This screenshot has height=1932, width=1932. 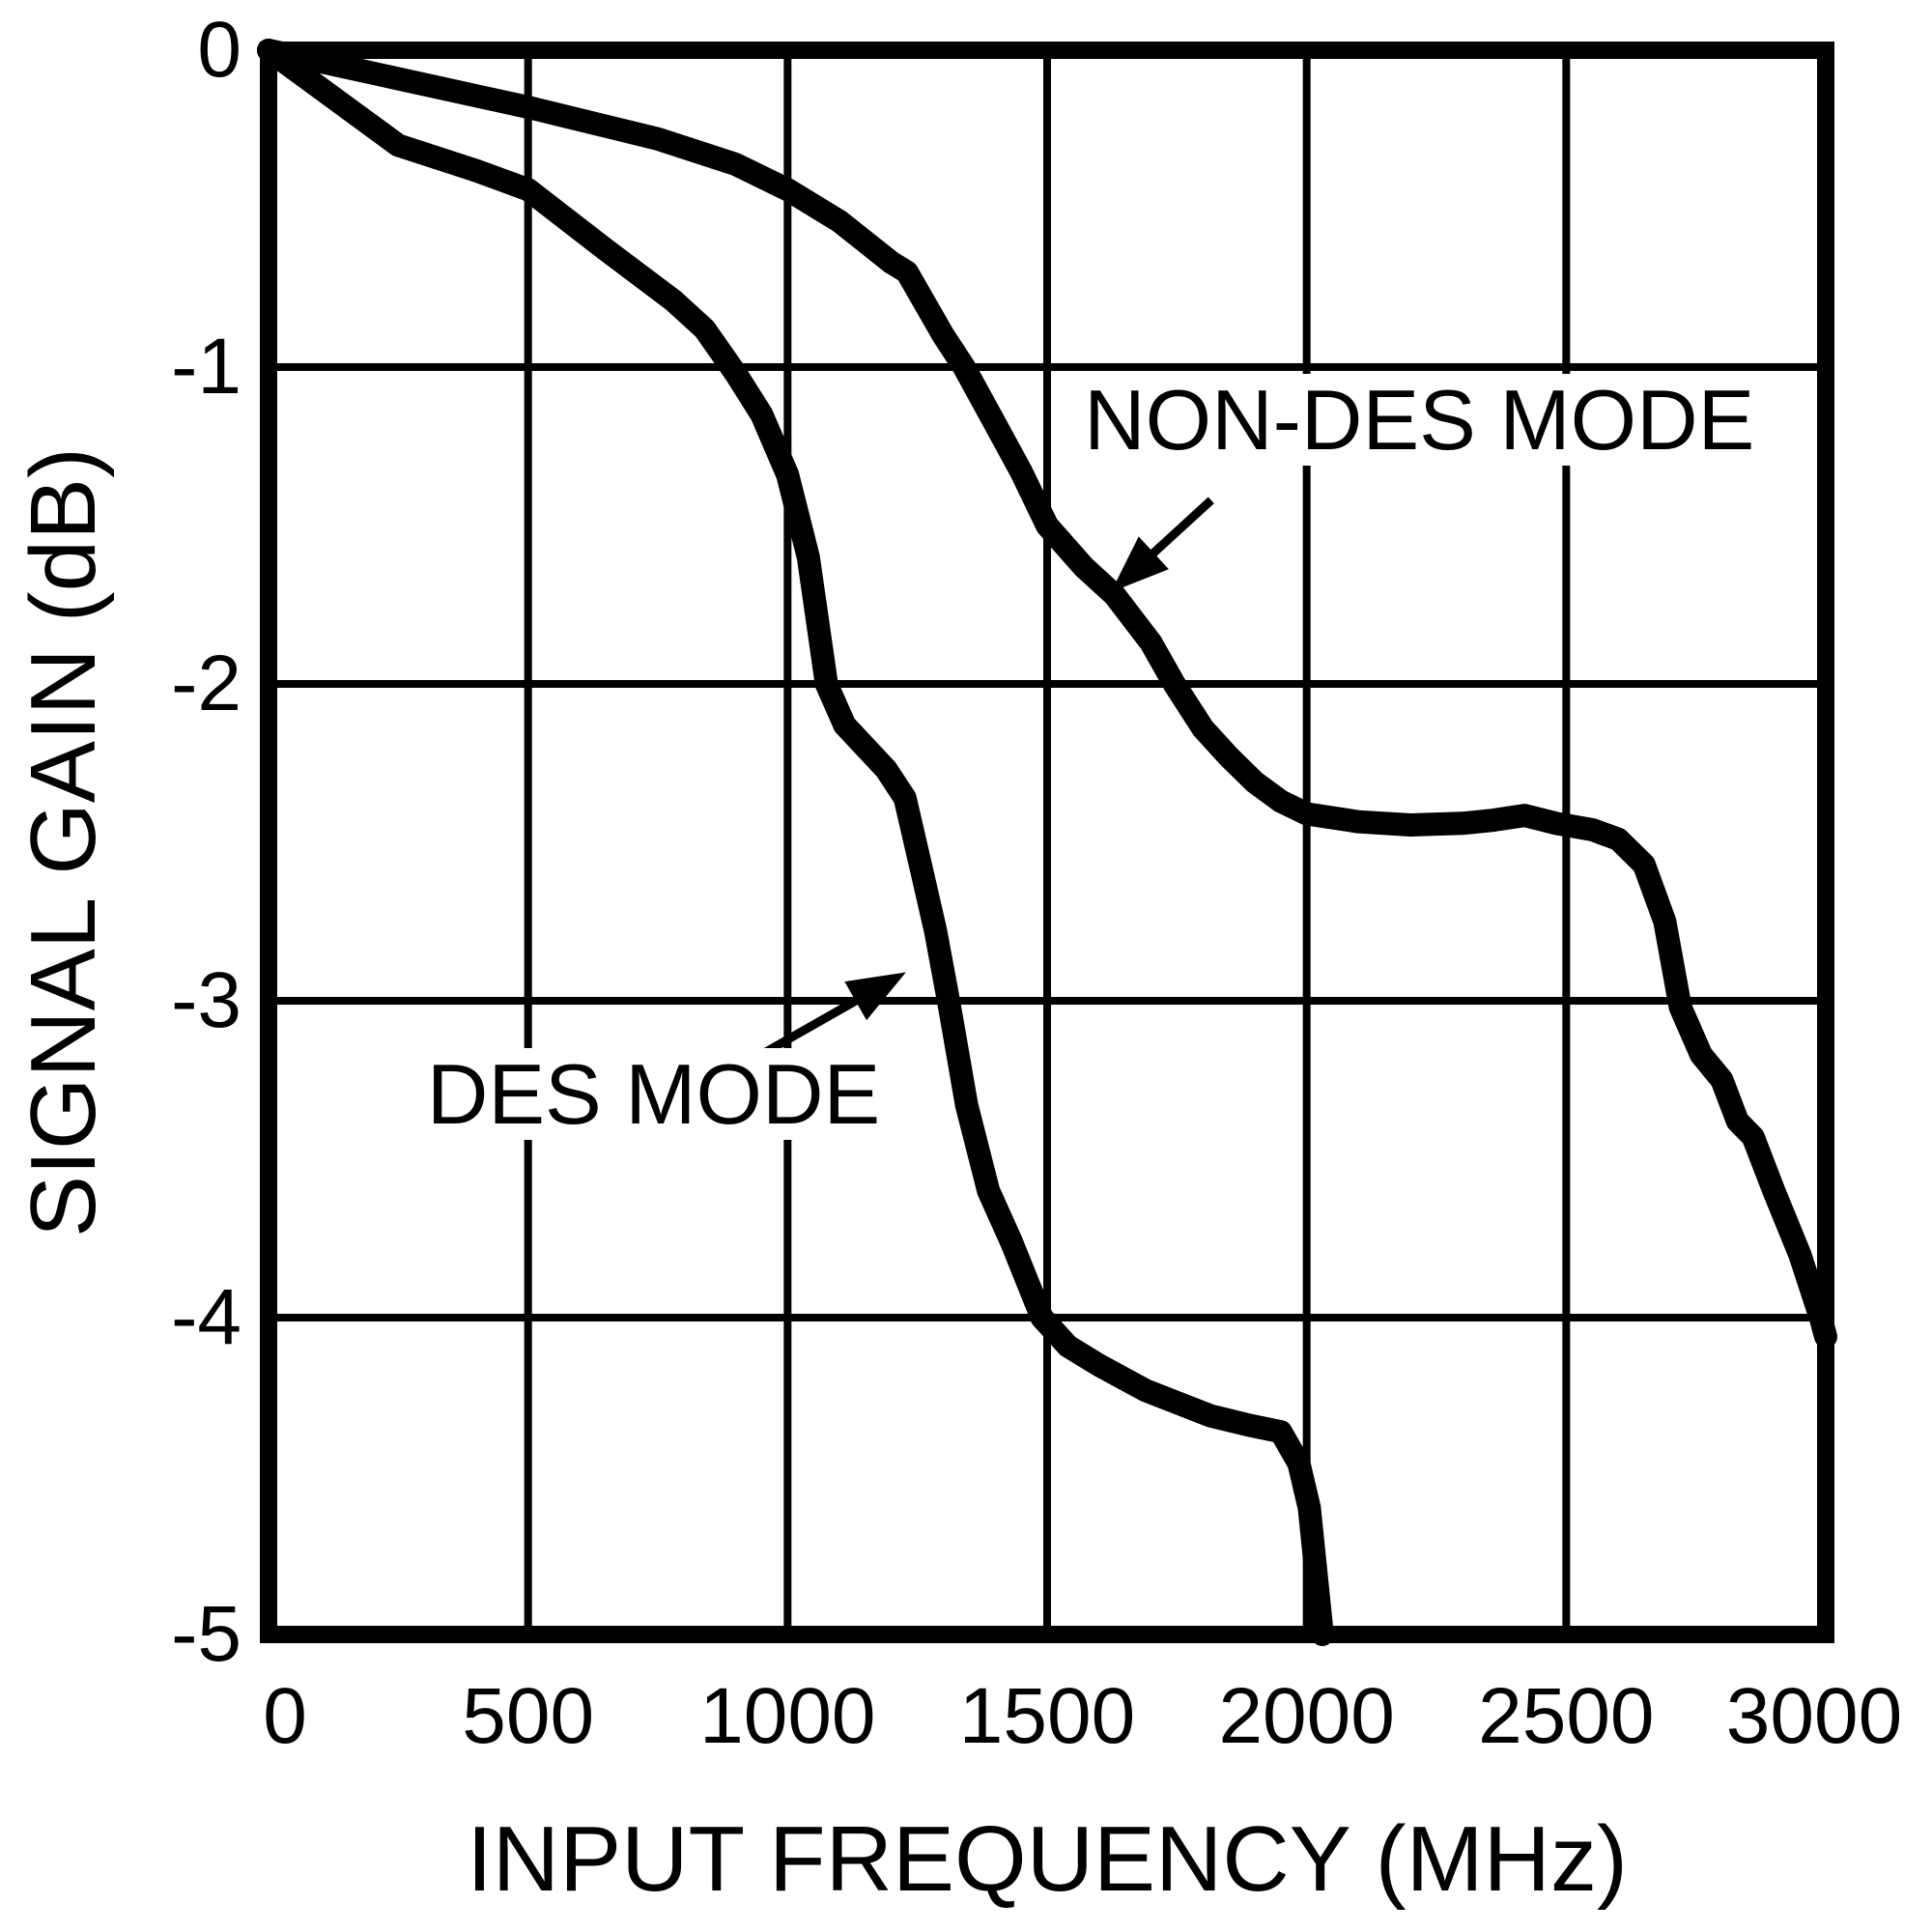 I want to click on x-tick-label: 1000, so click(x=787, y=1716).